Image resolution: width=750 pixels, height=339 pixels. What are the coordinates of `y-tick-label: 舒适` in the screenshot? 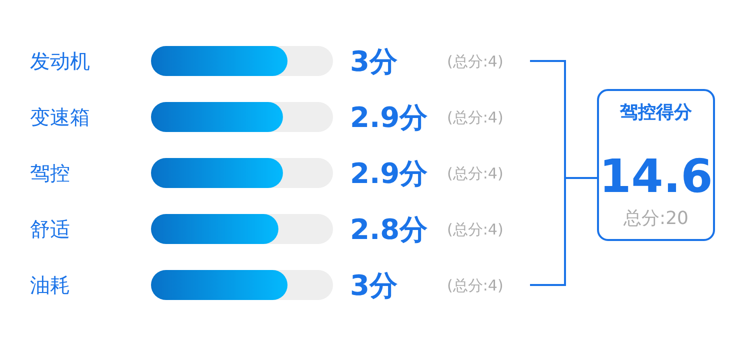 It's located at (50, 229).